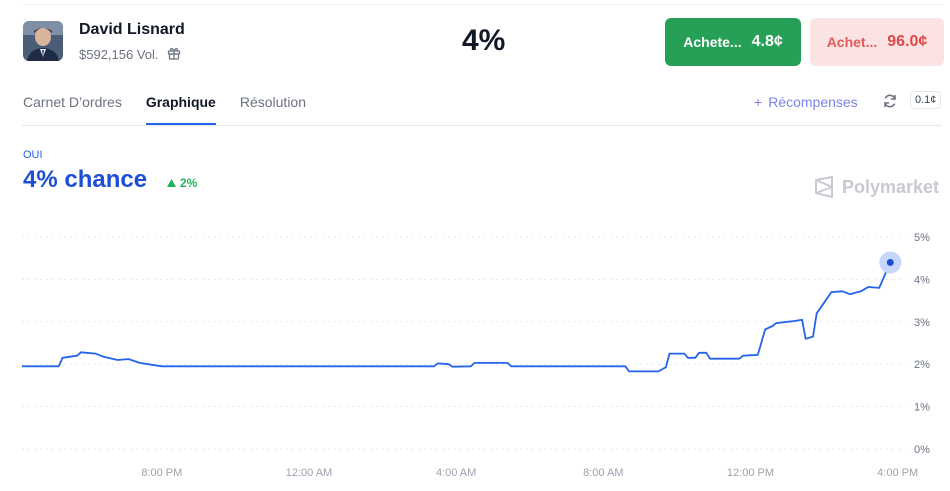 Image resolution: width=950 pixels, height=491 pixels. What do you see at coordinates (309, 473) in the screenshot?
I see `x-tick-label: 12:00 AM` at bounding box center [309, 473].